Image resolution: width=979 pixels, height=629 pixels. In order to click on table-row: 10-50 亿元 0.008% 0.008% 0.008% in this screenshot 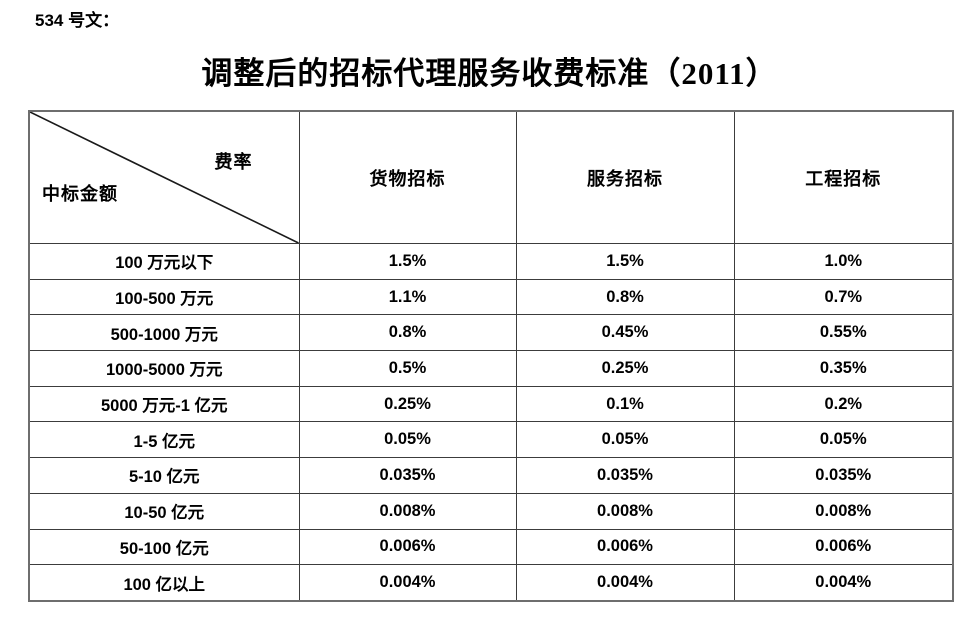, I will do `click(491, 511)`.